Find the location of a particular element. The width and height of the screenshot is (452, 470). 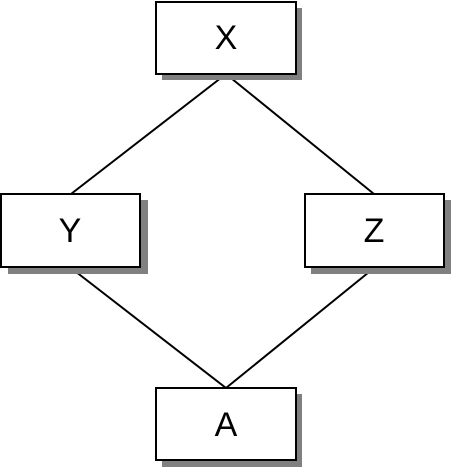

edge-z-a is located at coordinates (300, 328).